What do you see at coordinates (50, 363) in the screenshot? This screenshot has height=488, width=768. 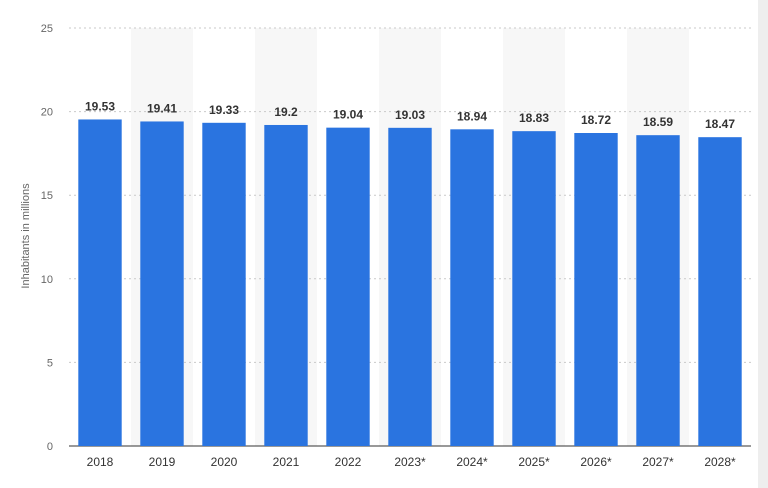 I see `y-tick-label: 5` at bounding box center [50, 363].